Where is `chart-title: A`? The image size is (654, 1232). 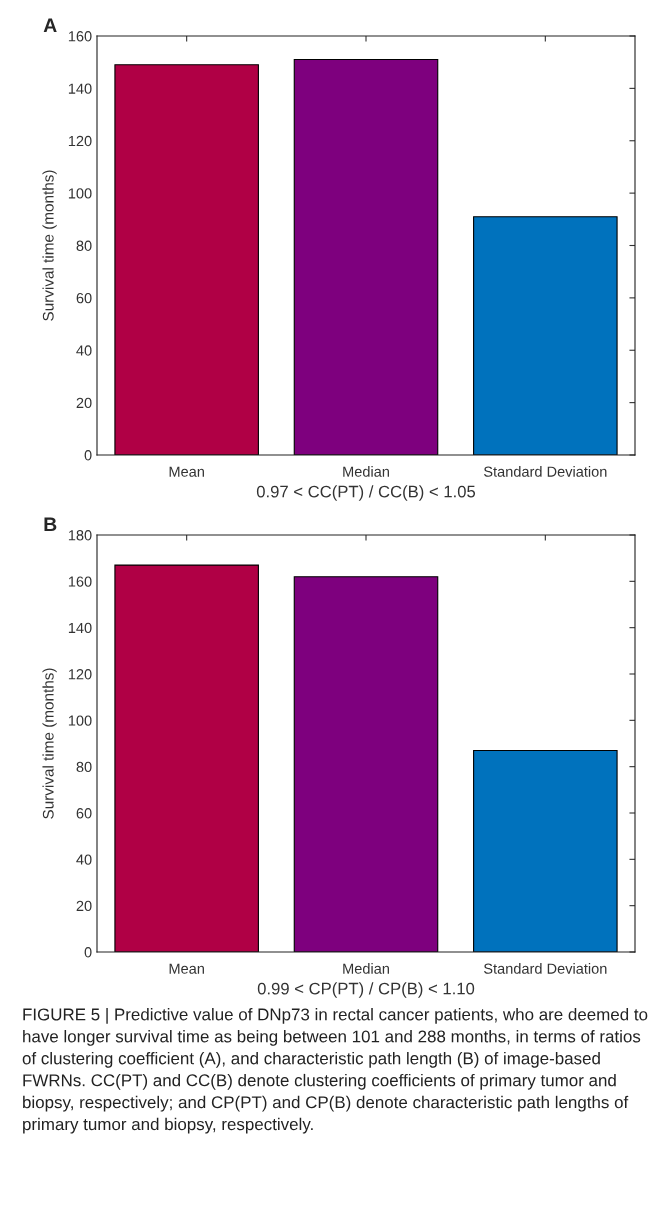
chart-title: A is located at coordinates (50, 25).